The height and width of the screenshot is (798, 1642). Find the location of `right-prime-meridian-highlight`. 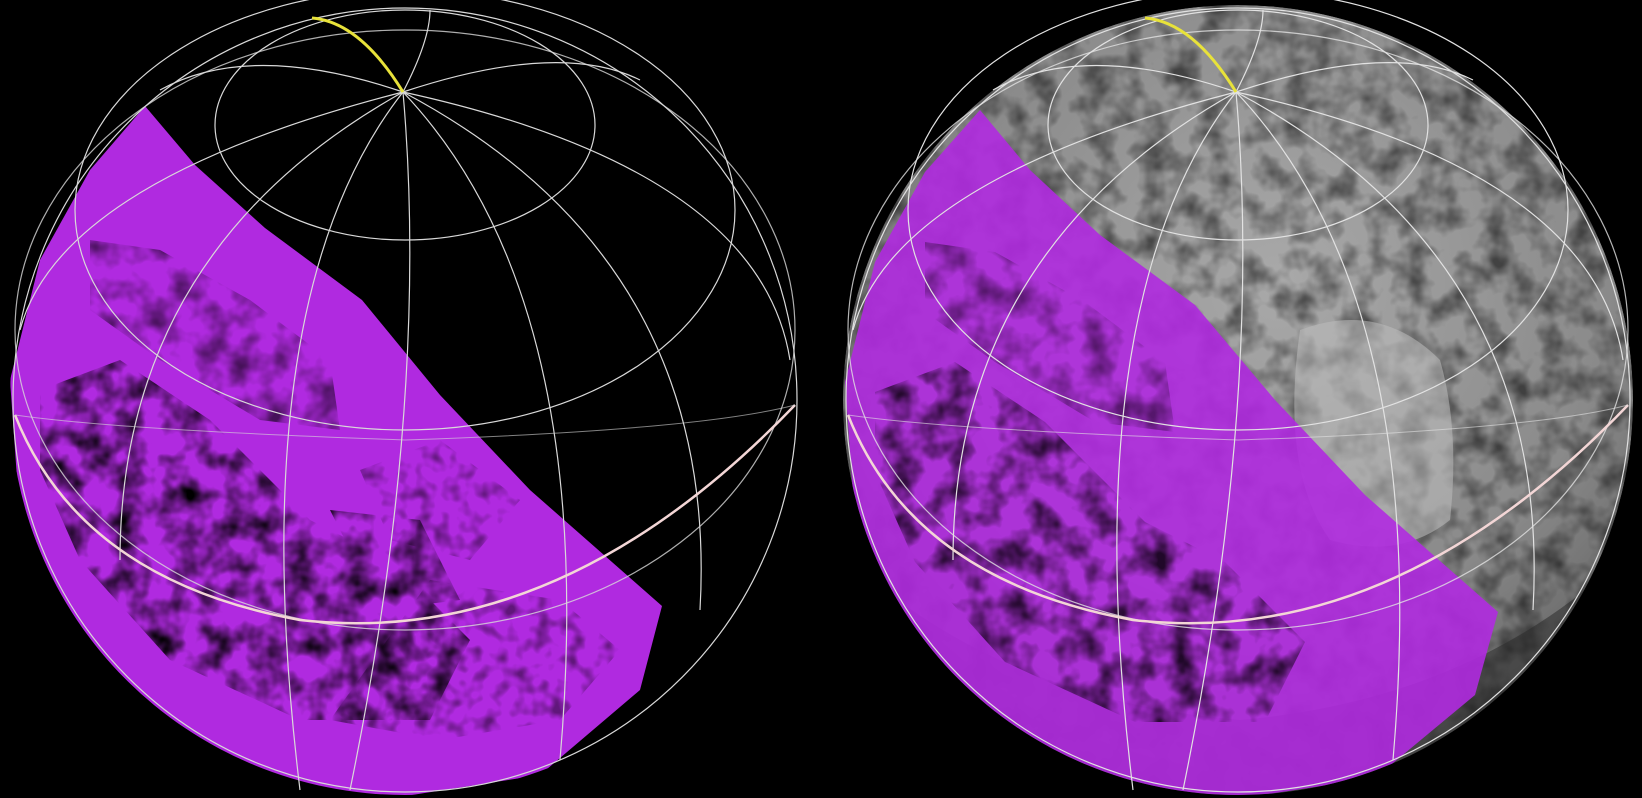

right-prime-meridian-highlight is located at coordinates (1191, 54).